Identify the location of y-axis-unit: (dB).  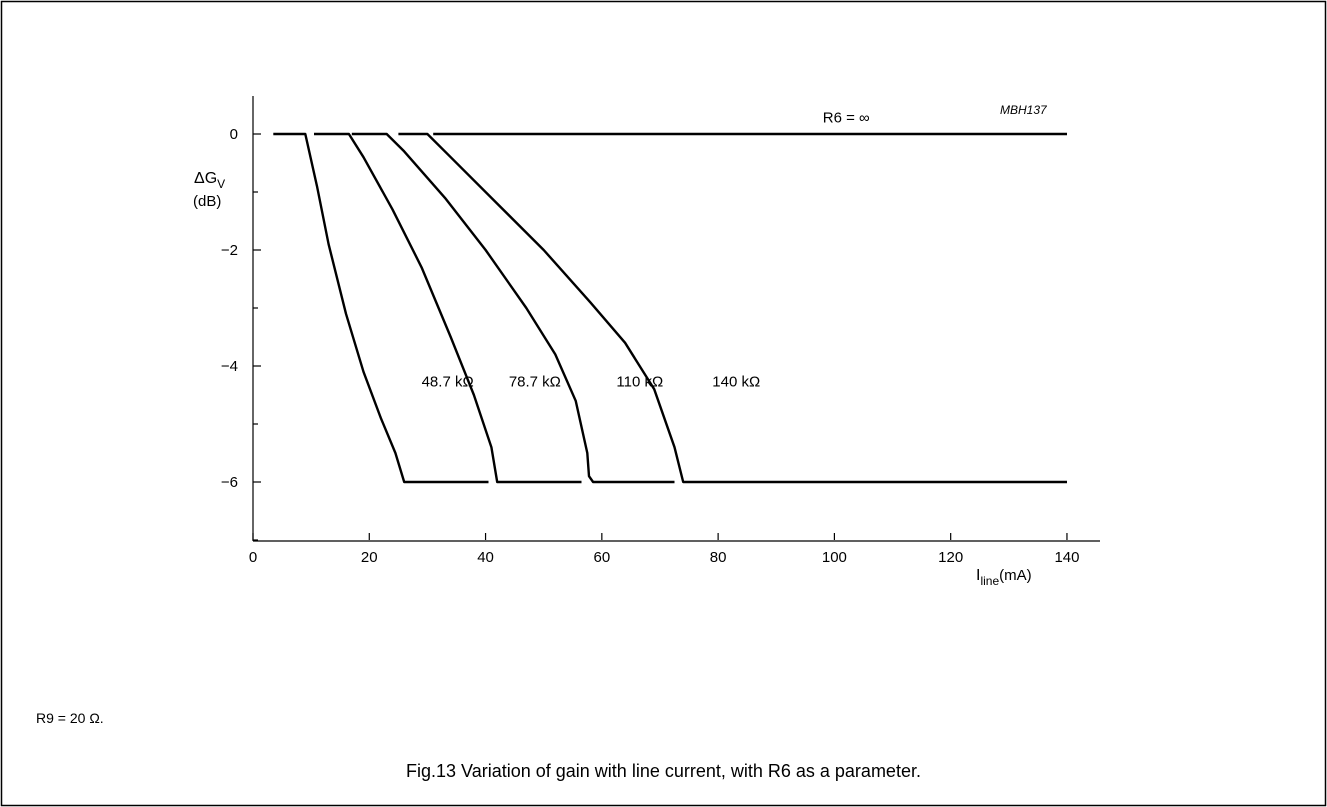
(207, 201).